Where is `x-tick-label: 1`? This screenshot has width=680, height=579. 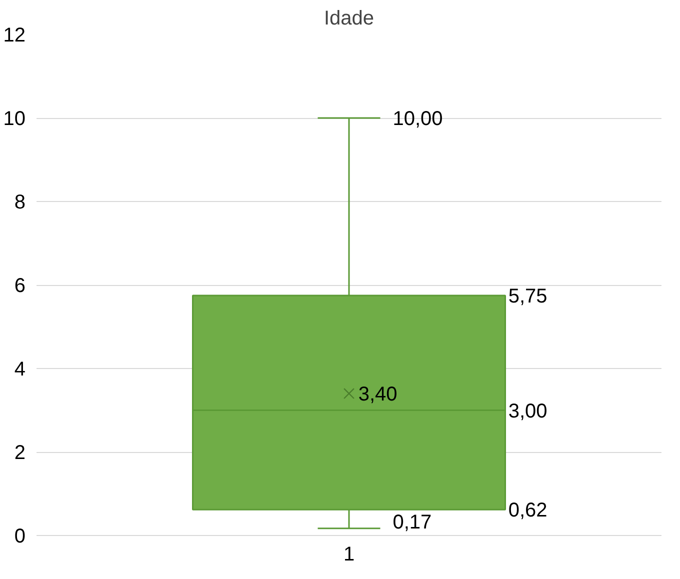 x-tick-label: 1 is located at coordinates (349, 555).